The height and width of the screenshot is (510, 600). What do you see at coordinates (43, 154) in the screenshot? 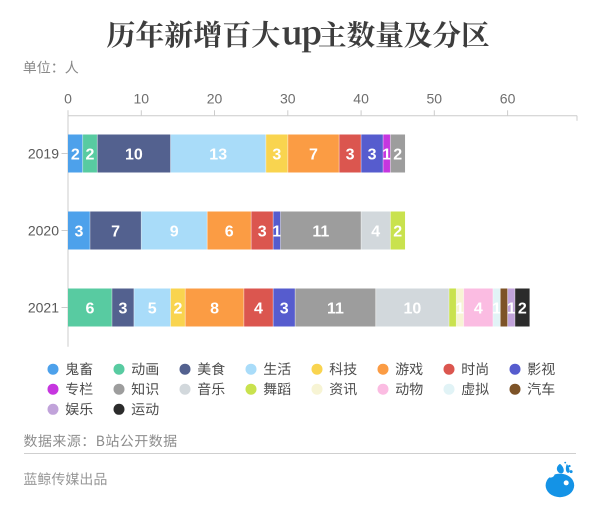
I see `svg-text: 2019` at bounding box center [43, 154].